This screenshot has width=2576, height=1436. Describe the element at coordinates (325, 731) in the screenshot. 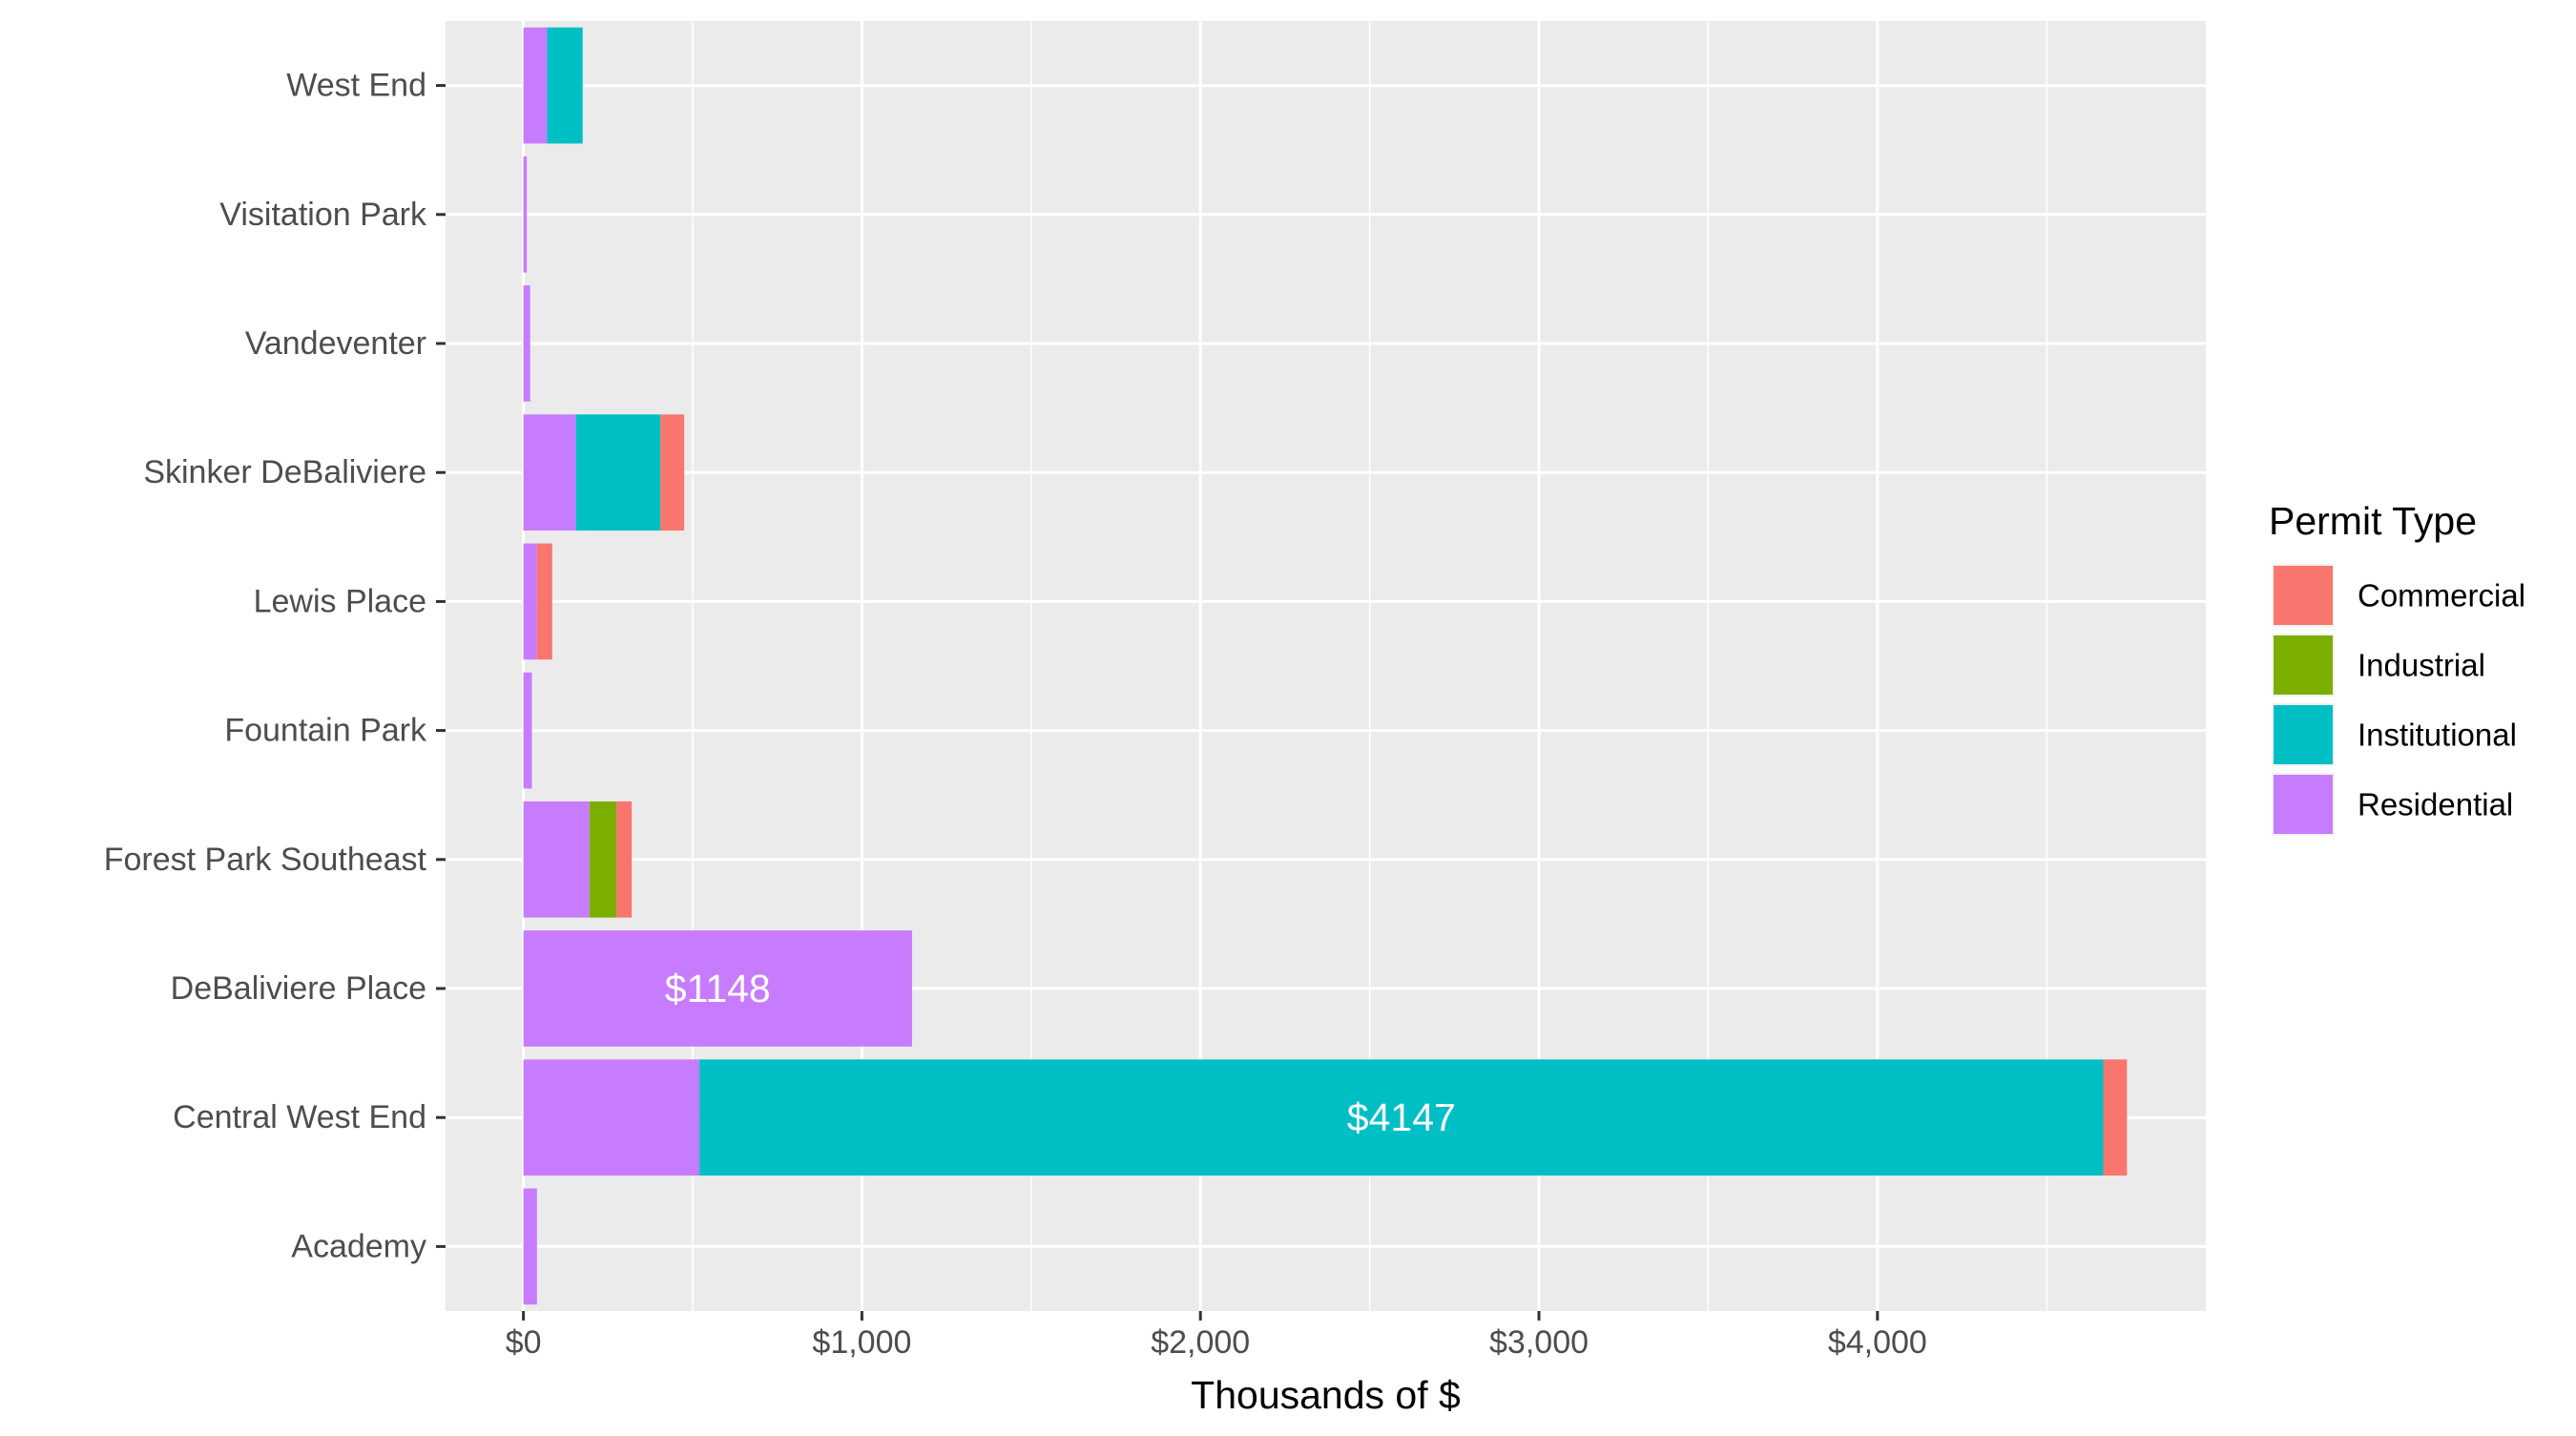

I see `y-tick-label-fountain-park: Fountain Park` at that location.